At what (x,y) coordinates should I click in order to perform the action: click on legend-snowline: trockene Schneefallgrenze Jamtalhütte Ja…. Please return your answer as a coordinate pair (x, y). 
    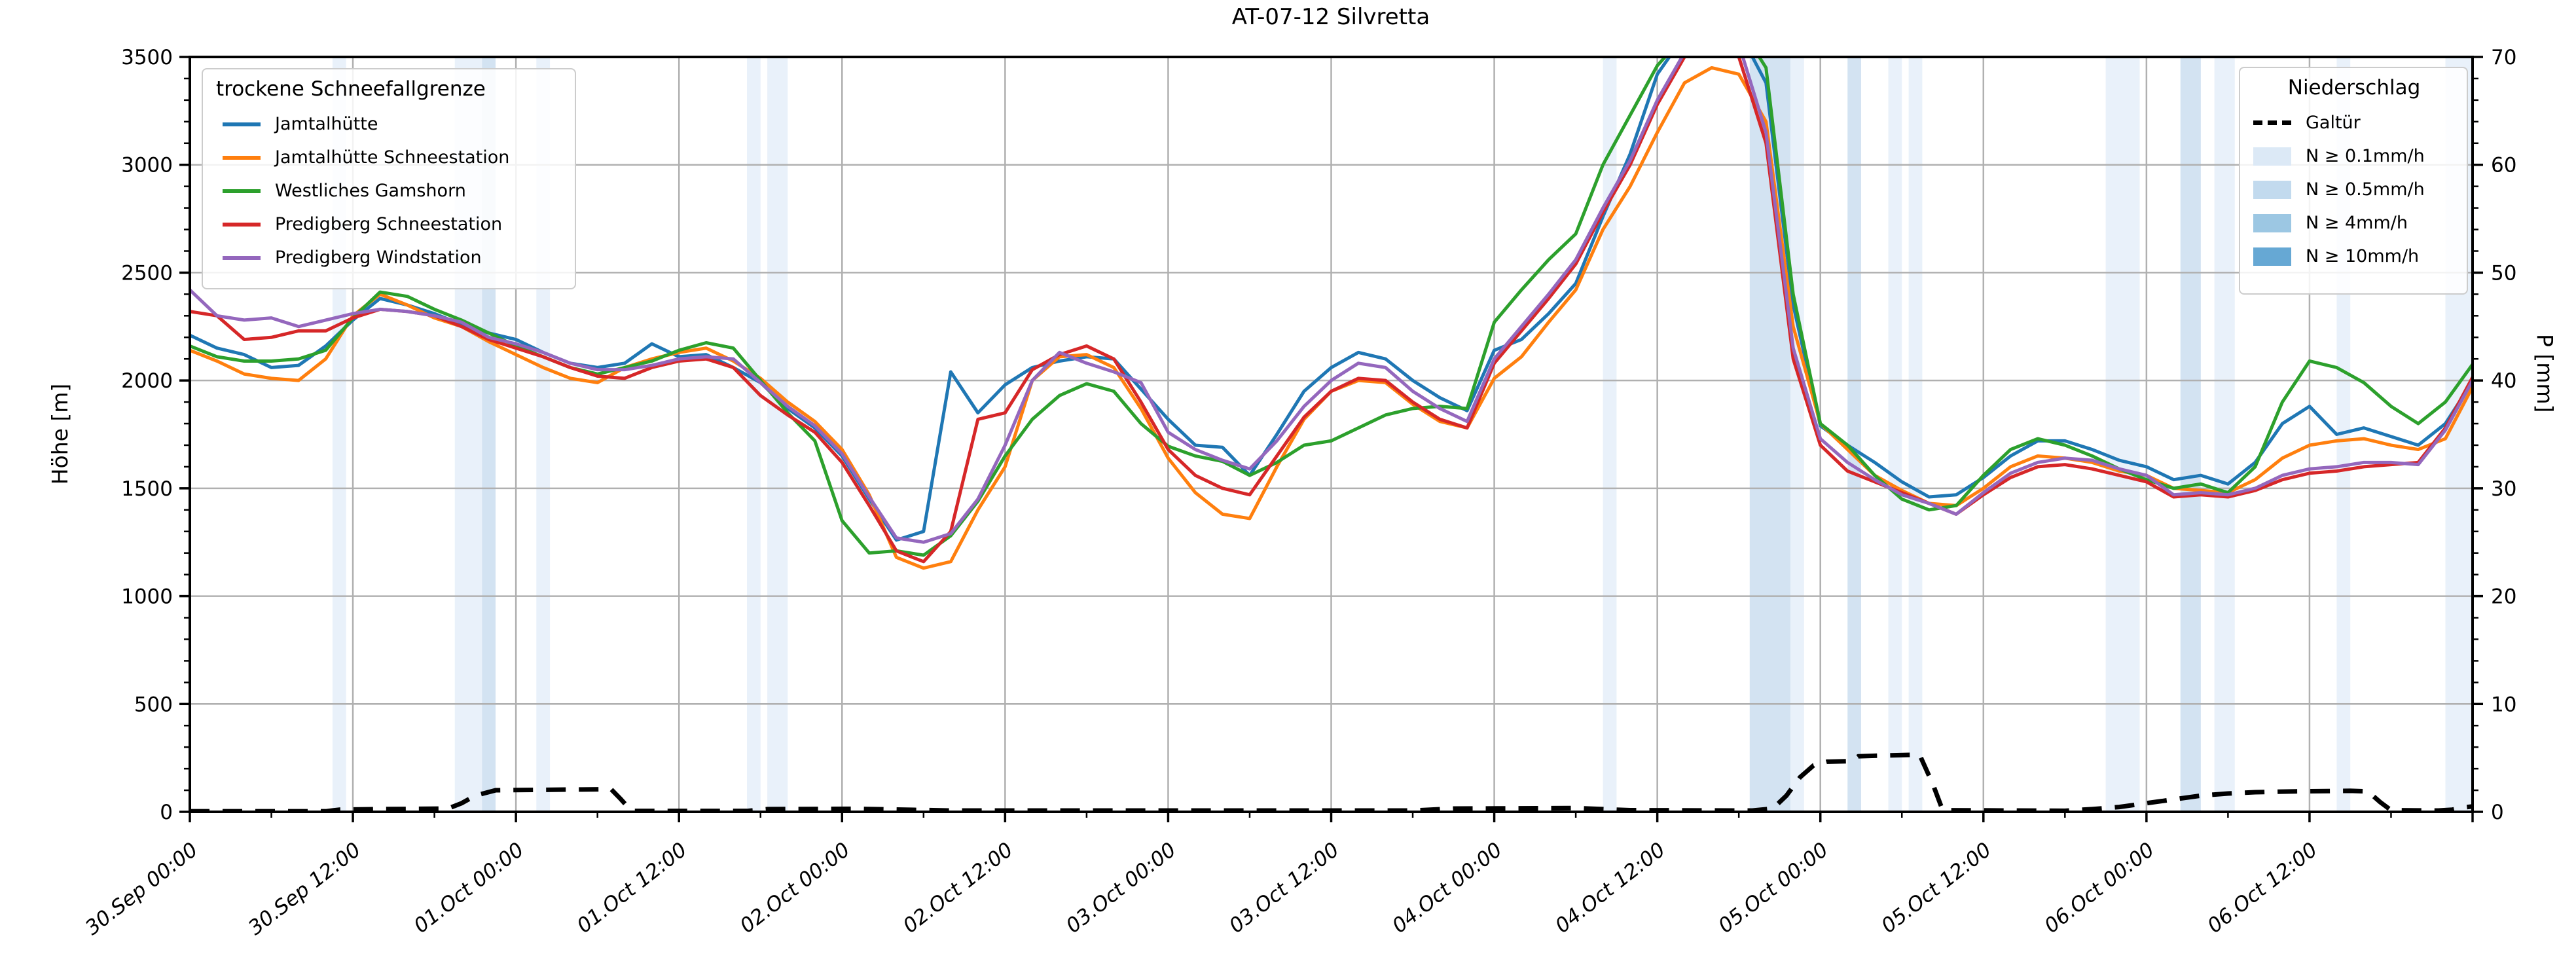
    Looking at the image, I should click on (389, 178).